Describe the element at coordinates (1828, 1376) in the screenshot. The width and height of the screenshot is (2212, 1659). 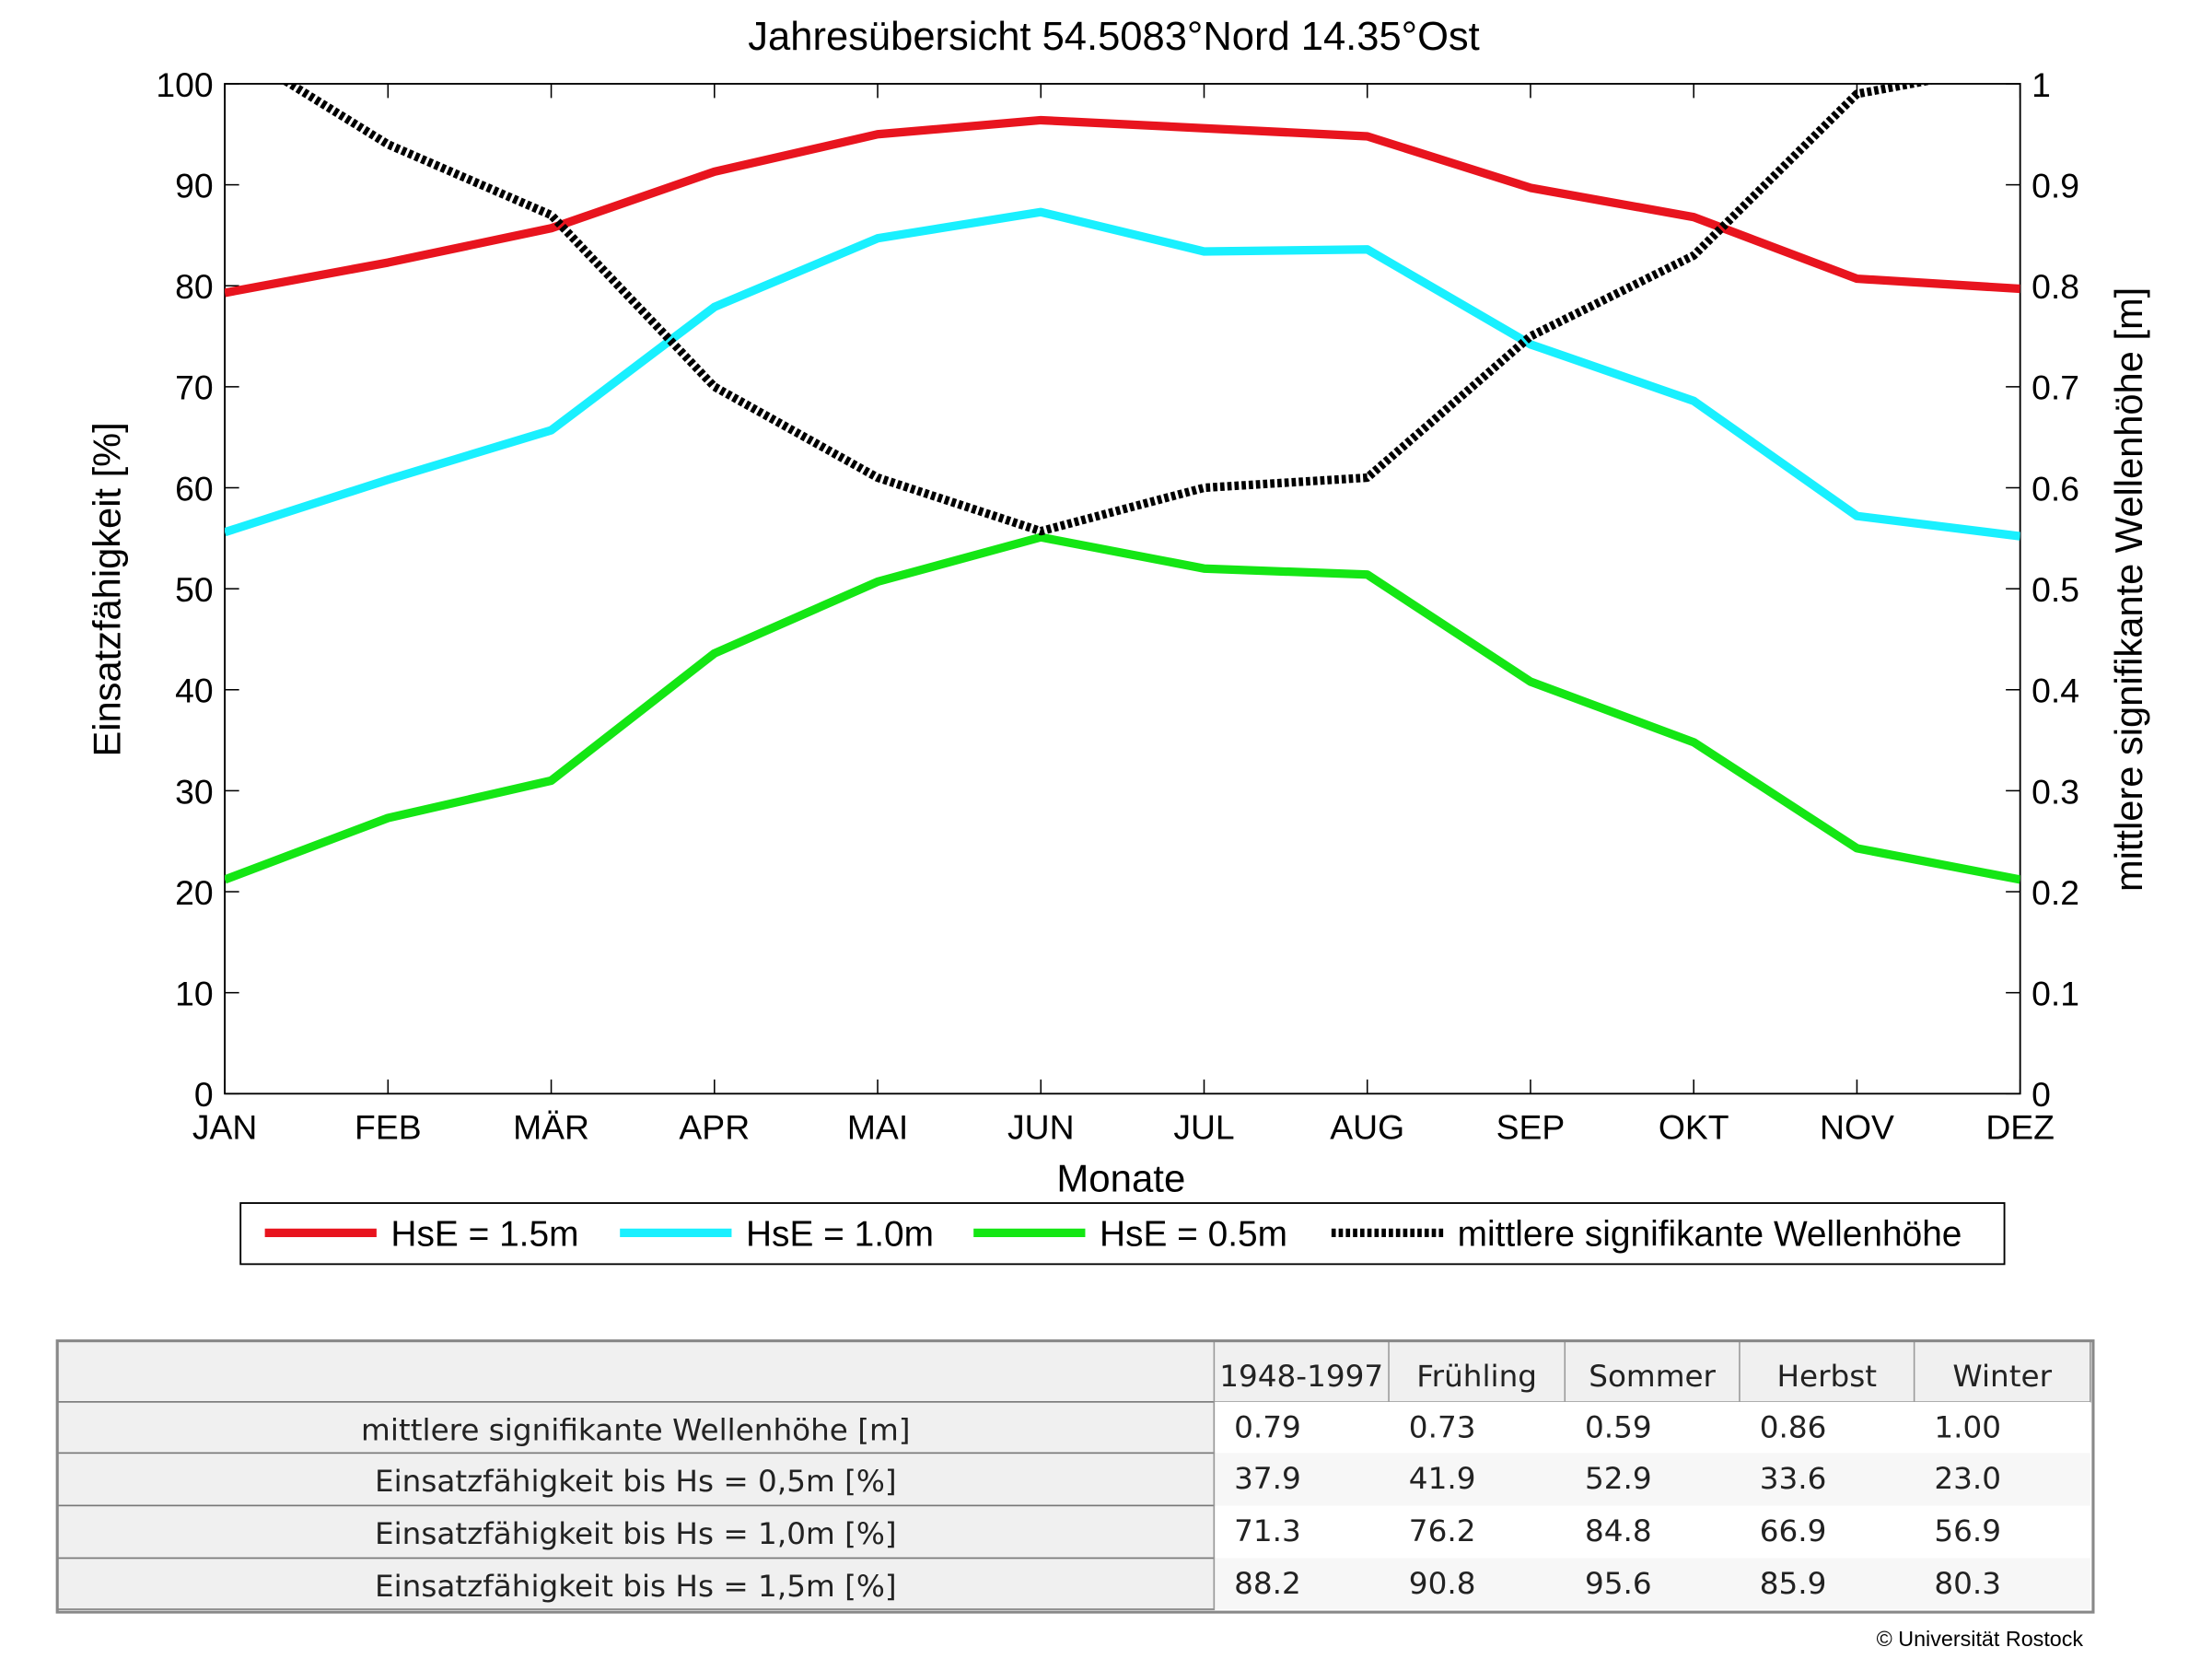
I see `column-header: Herbst` at that location.